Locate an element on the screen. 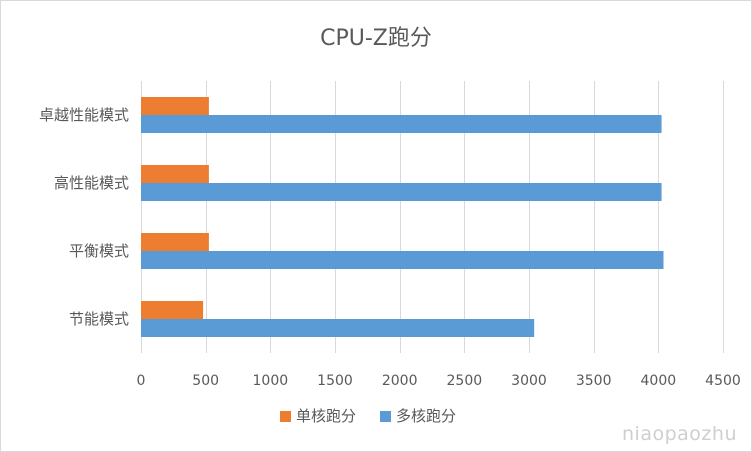 The height and width of the screenshot is (452, 752). x-tick-label: 2500 is located at coordinates (465, 381).